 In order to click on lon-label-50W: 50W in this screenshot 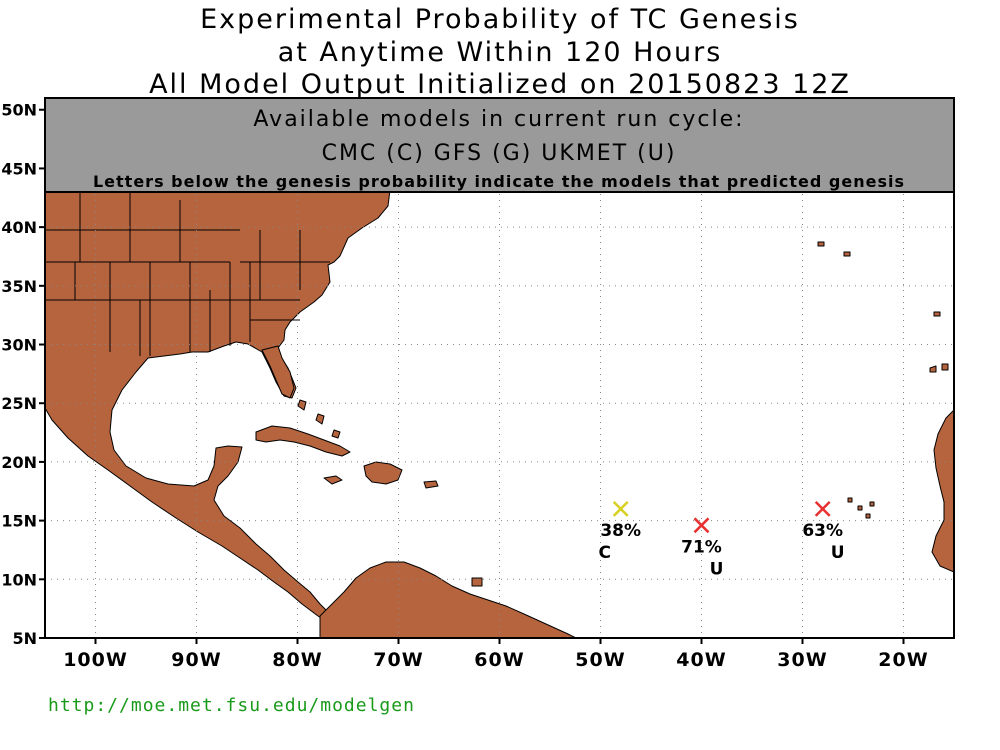, I will do `click(600, 660)`.